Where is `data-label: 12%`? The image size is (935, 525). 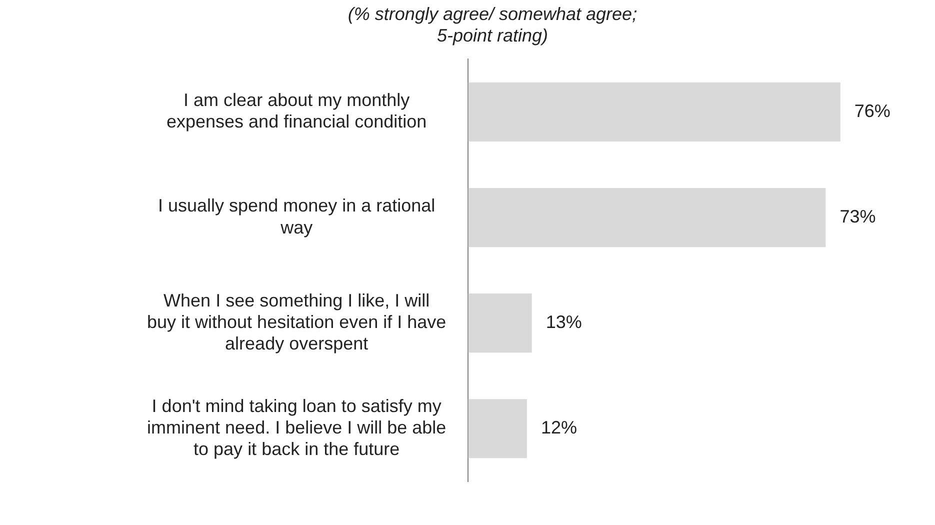
data-label: 12% is located at coordinates (558, 428).